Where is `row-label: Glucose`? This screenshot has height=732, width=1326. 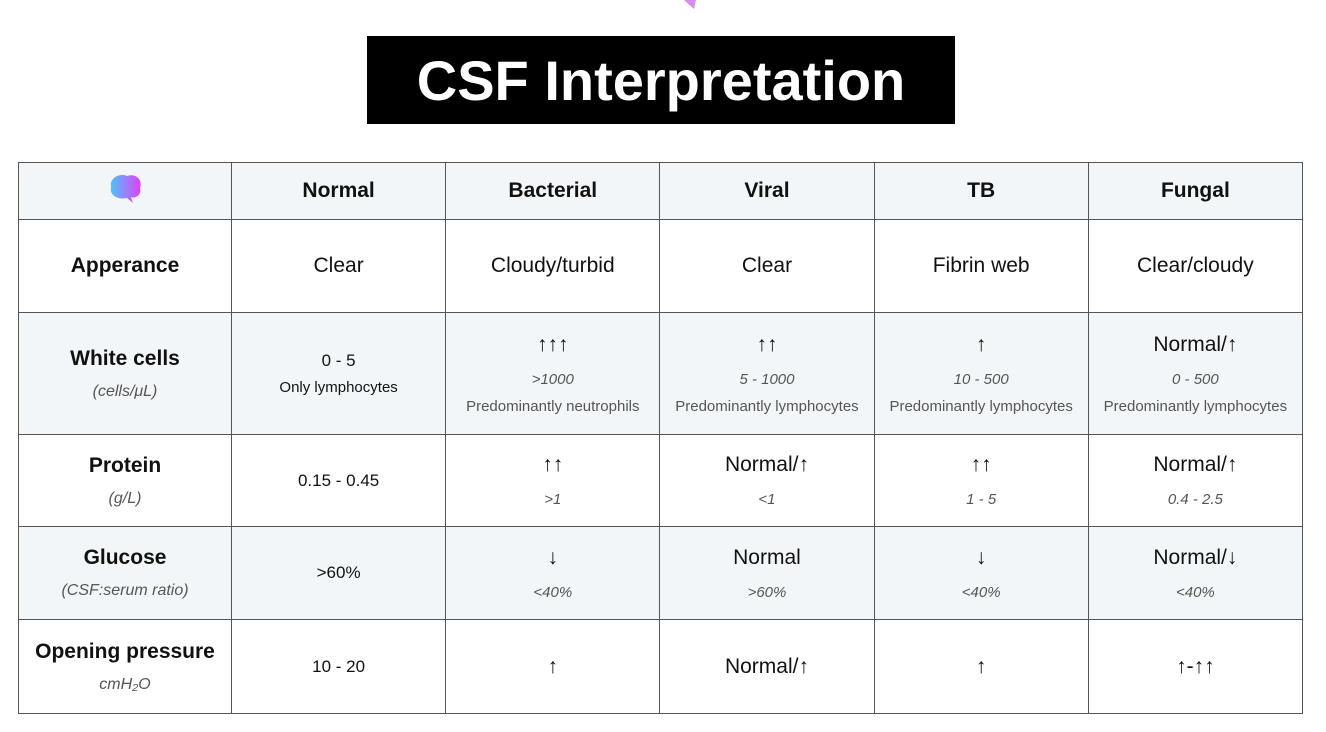
row-label: Glucose is located at coordinates (125, 557).